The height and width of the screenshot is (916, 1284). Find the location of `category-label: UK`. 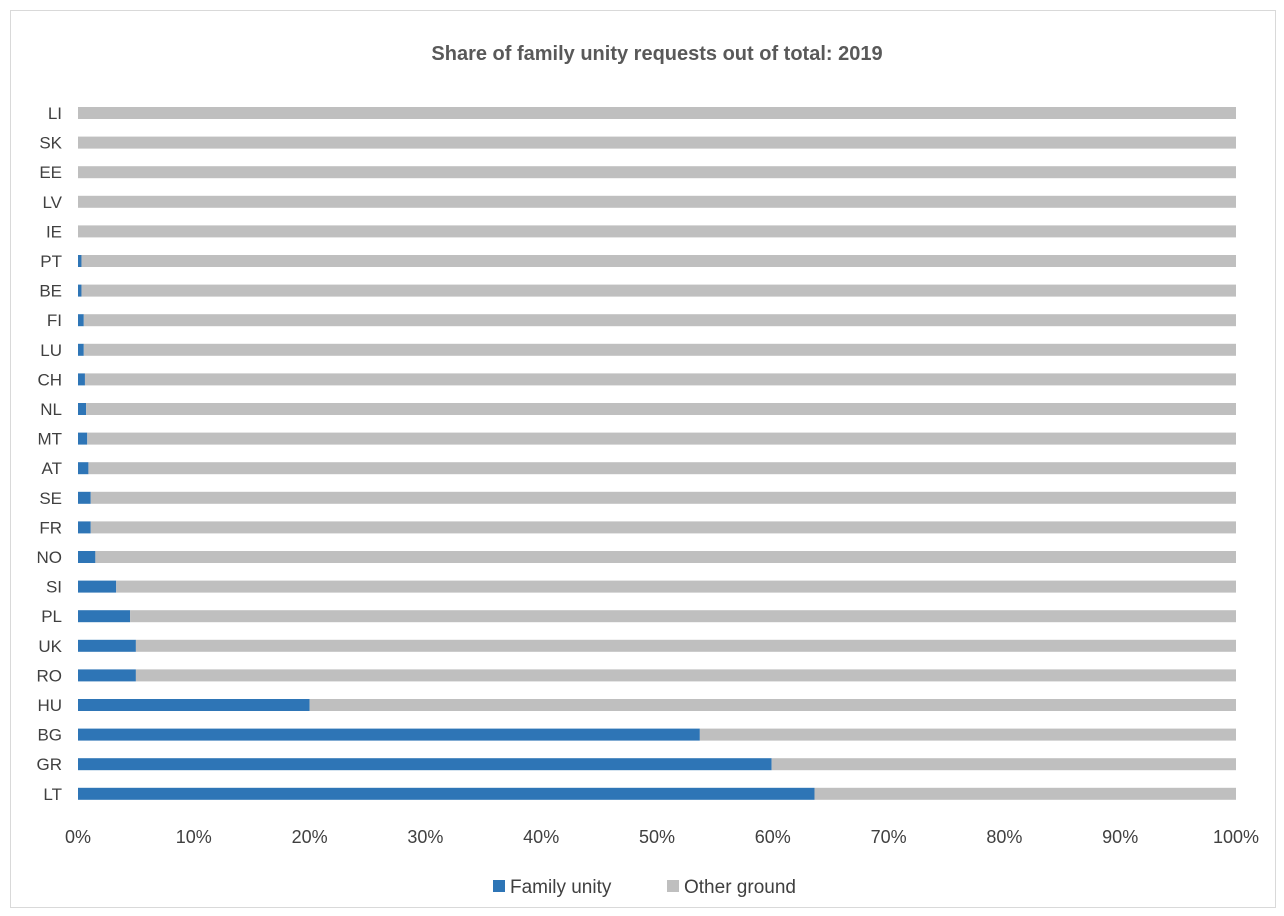

category-label: UK is located at coordinates (50, 646).